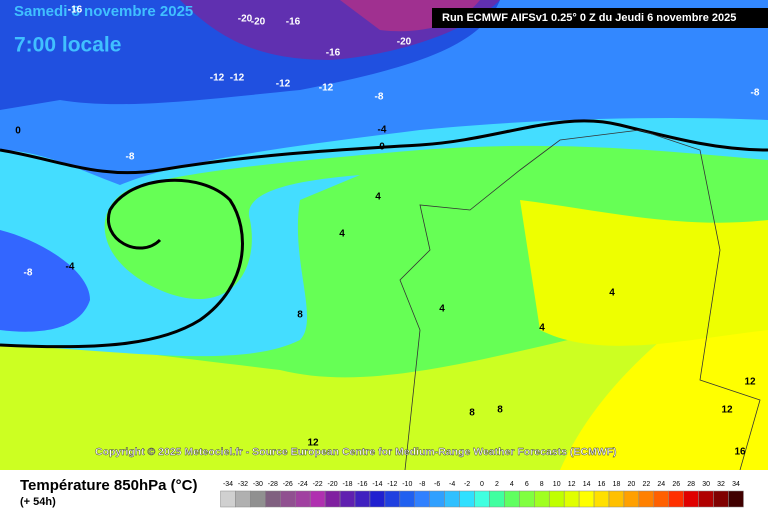 This screenshot has height=512, width=768. What do you see at coordinates (602, 484) in the screenshot?
I see `legend-label: 16` at bounding box center [602, 484].